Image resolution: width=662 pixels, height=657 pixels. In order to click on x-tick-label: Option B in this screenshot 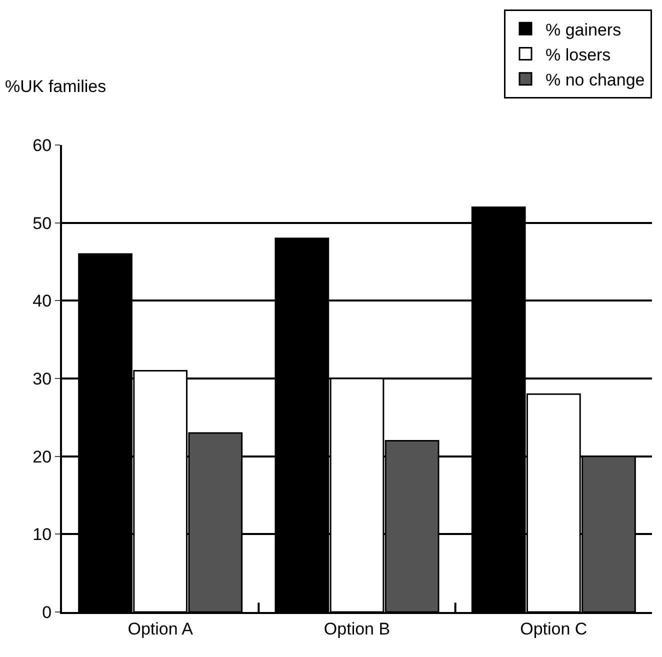, I will do `click(357, 628)`.